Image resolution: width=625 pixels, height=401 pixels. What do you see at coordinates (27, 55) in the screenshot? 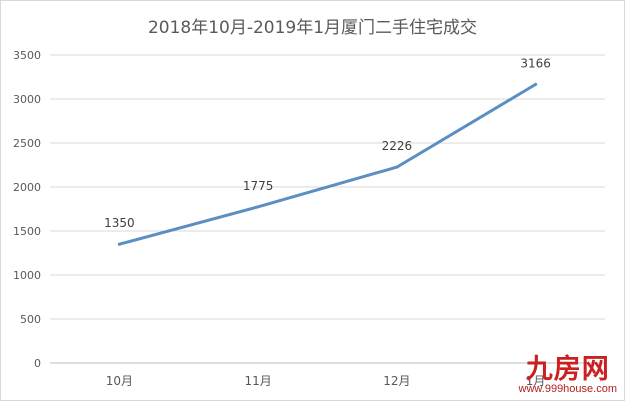
I see `y-tick-label: 3500` at bounding box center [27, 55].